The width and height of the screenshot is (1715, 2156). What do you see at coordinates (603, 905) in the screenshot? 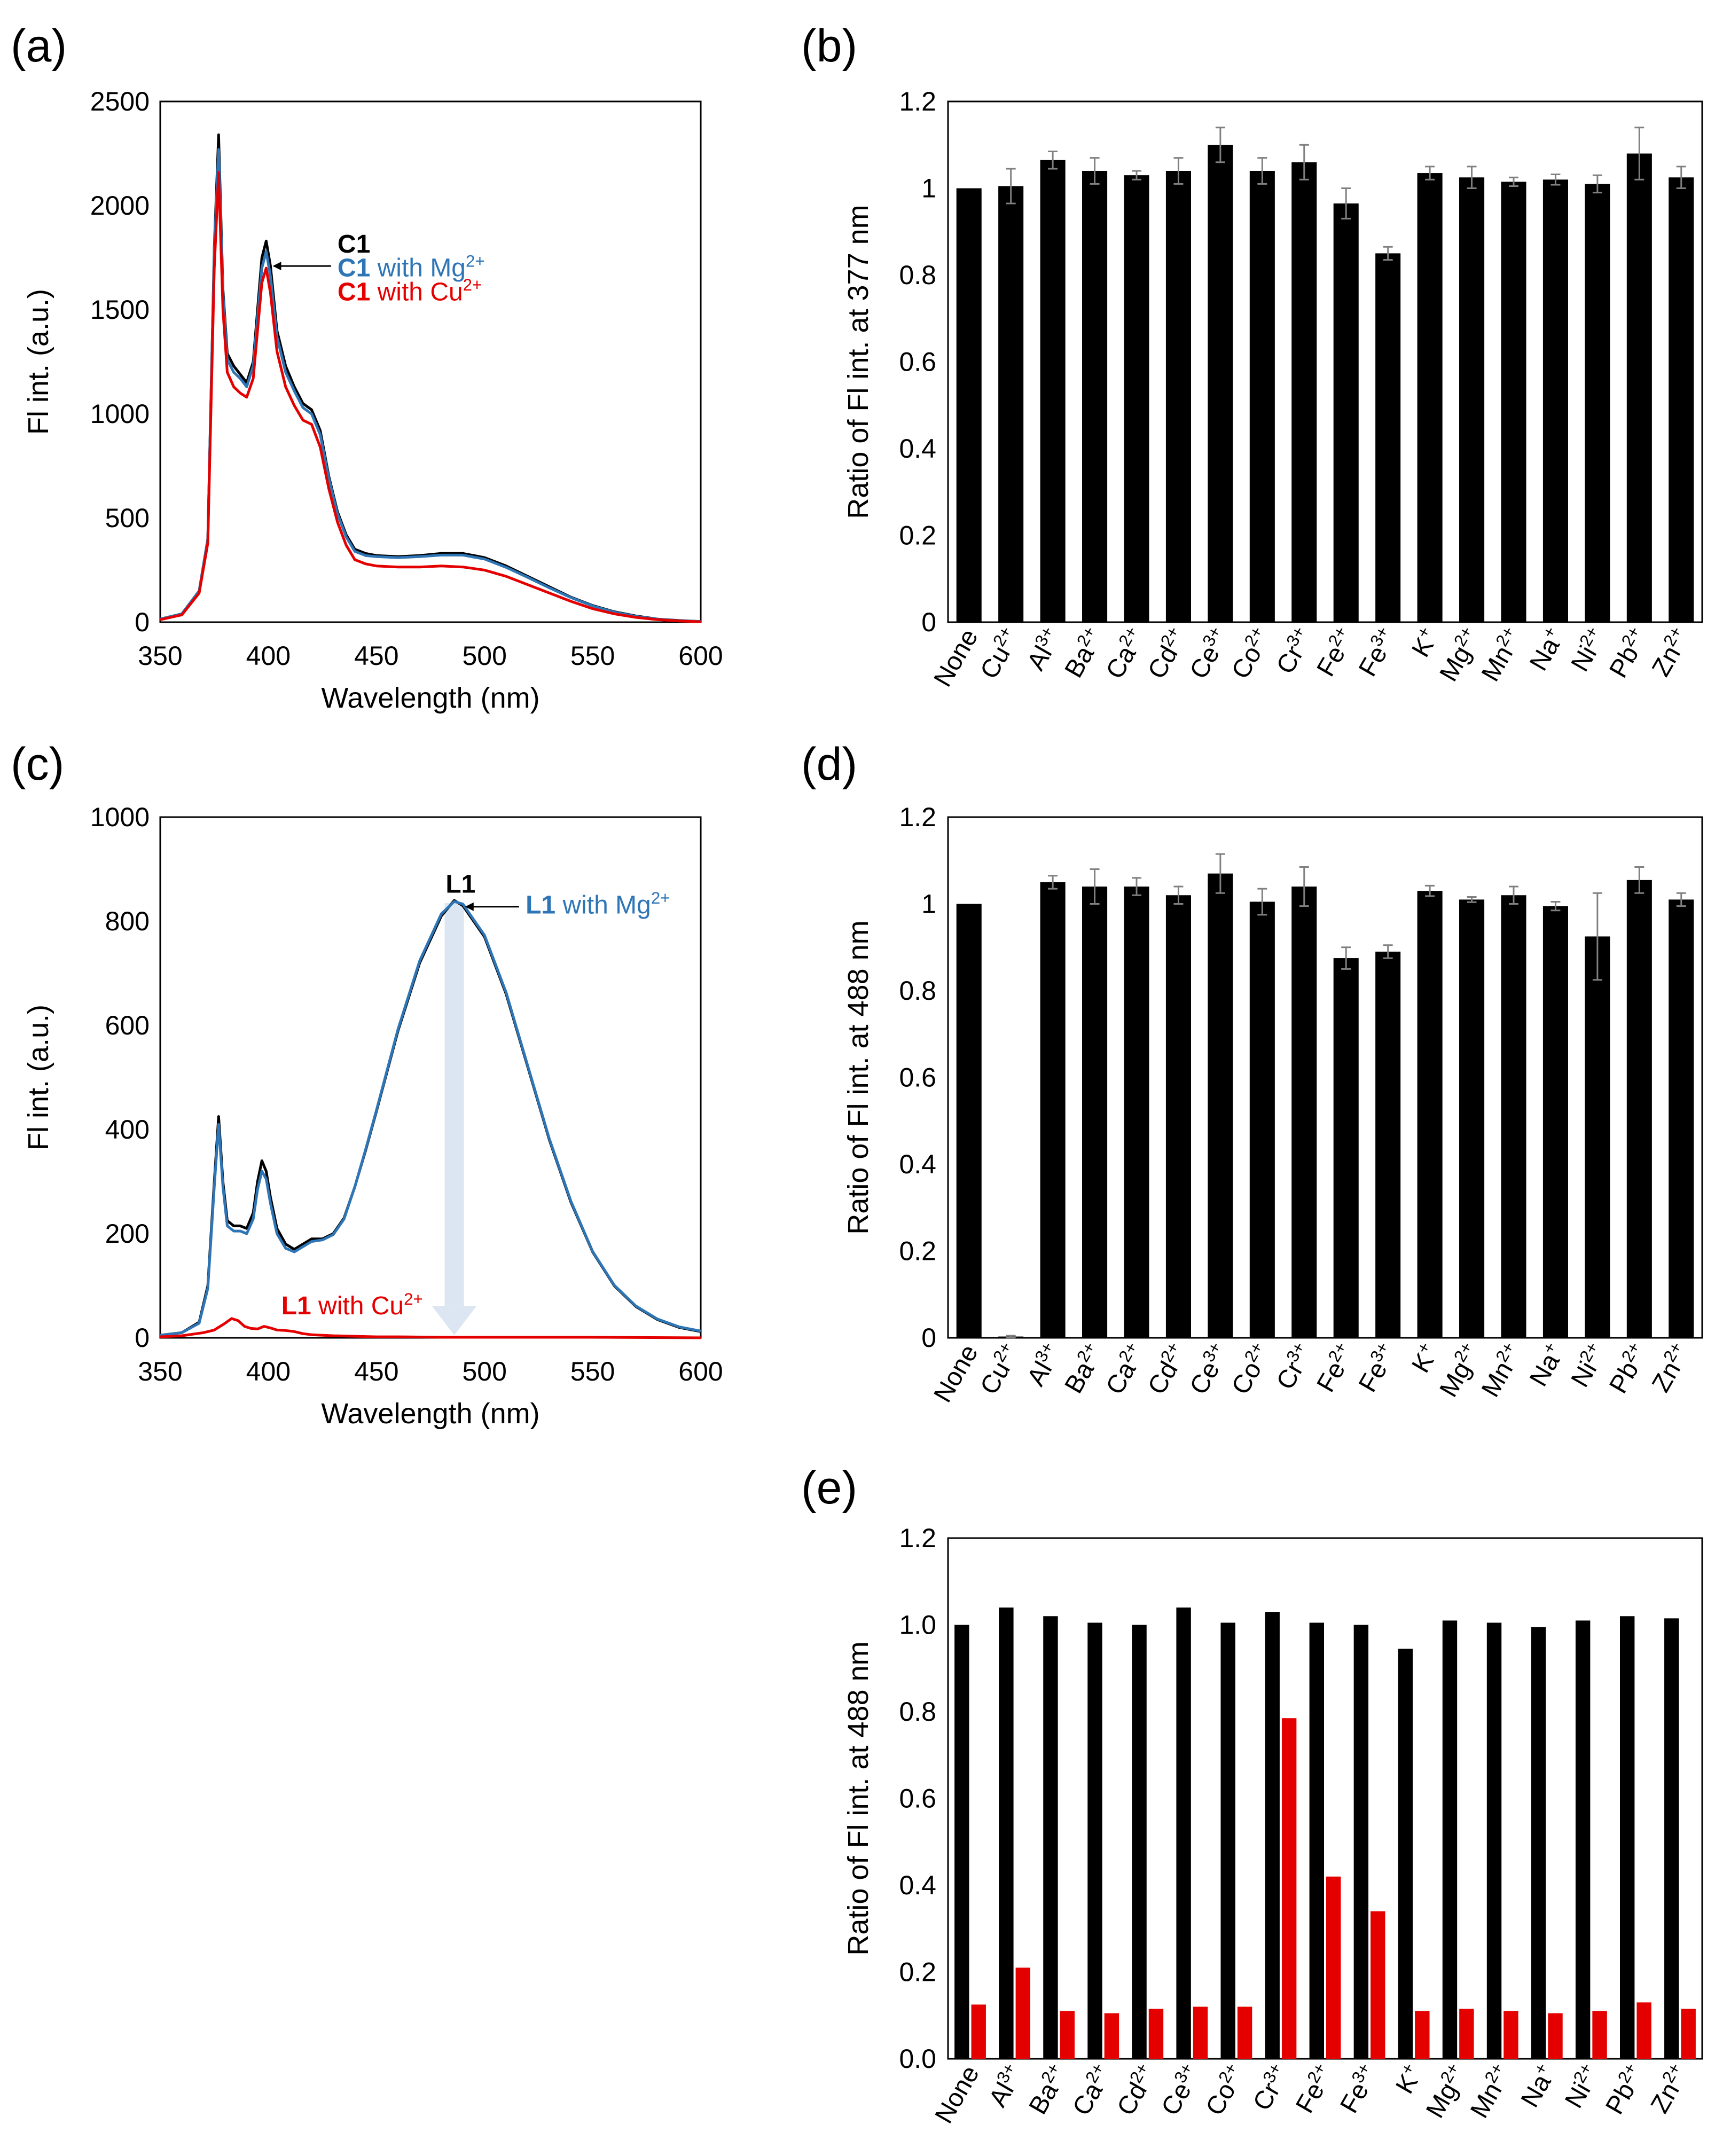
I see `annotation-l1-mg-rest: with Mg` at bounding box center [603, 905].